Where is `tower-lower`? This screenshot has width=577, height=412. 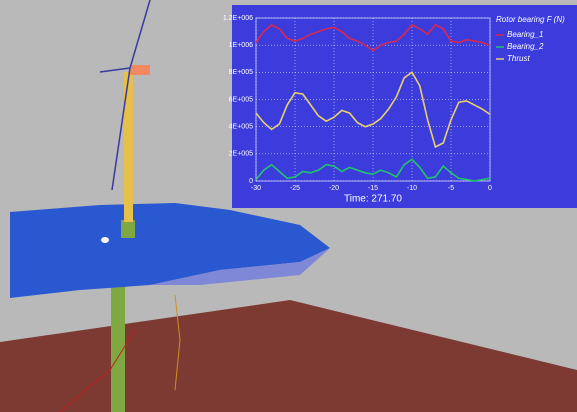 tower-lower is located at coordinates (118, 346).